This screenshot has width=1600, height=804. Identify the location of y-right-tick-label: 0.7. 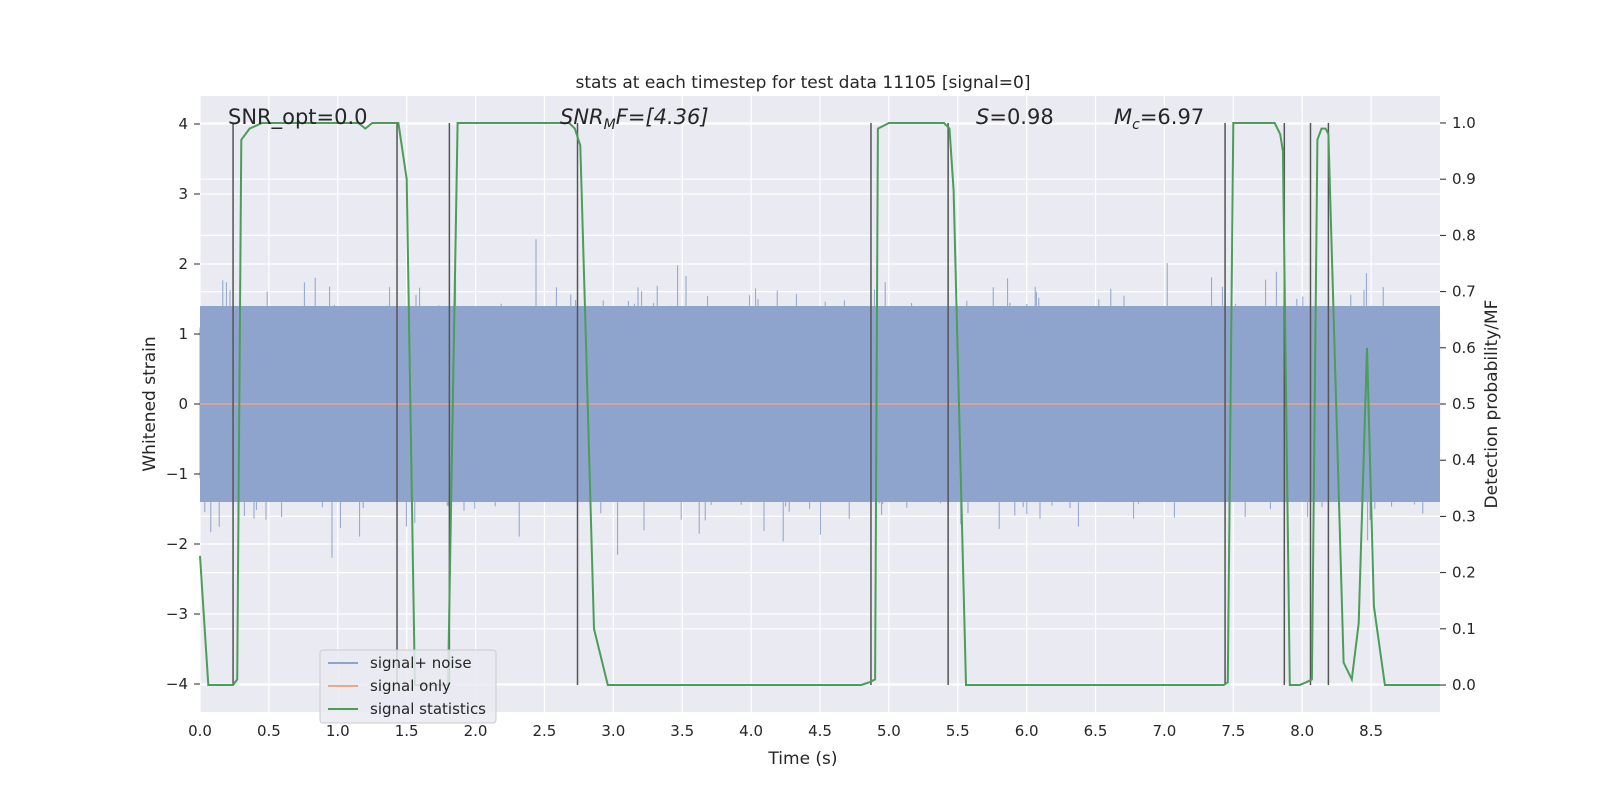
(1464, 292).